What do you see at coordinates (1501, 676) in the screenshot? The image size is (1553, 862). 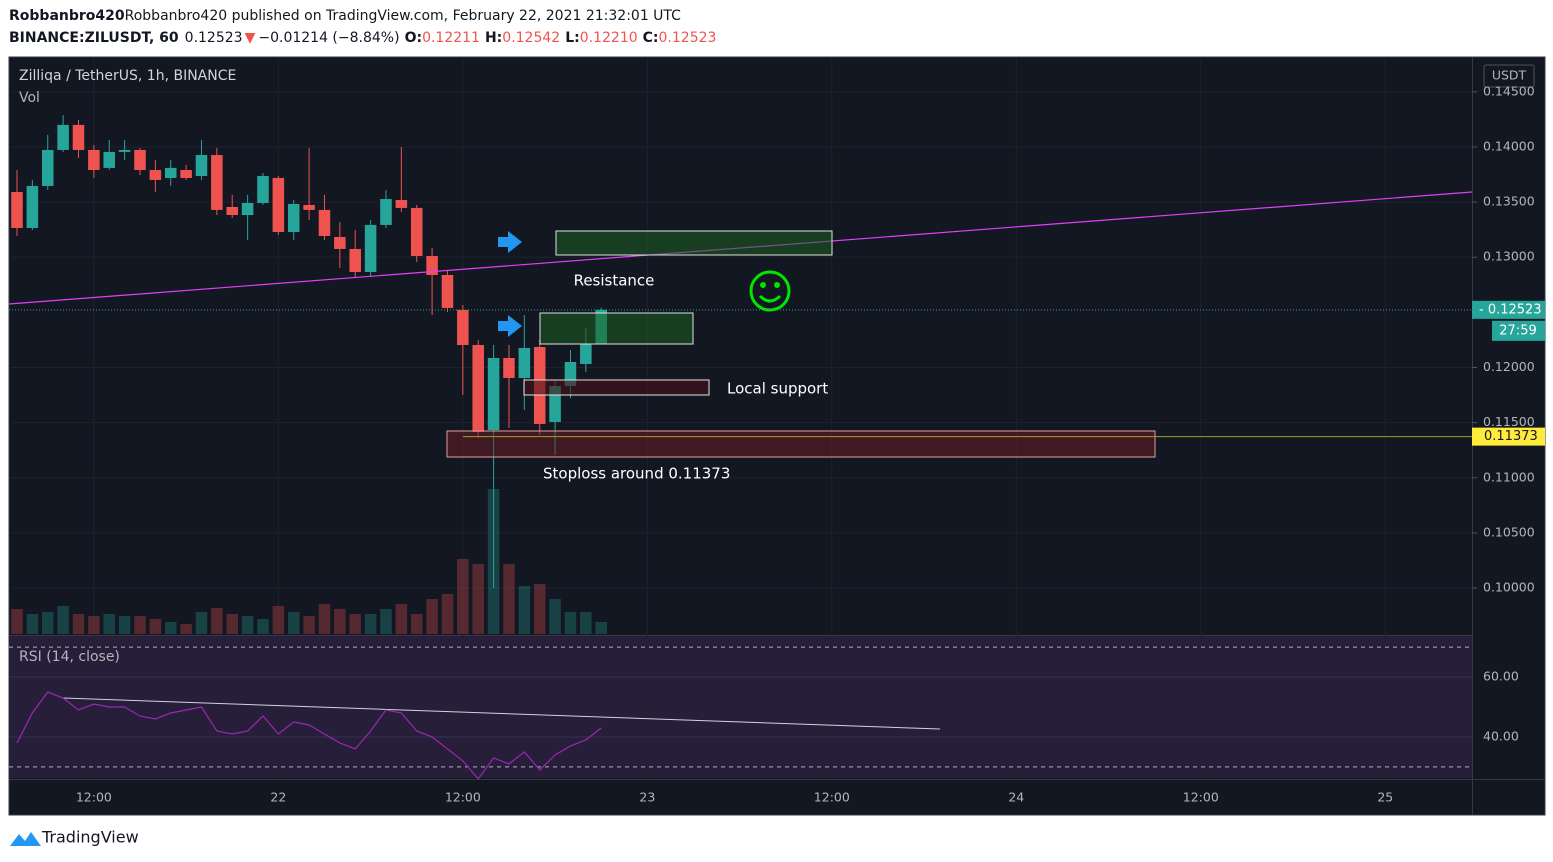 I see `rsi-tick-label: 60.00` at bounding box center [1501, 676].